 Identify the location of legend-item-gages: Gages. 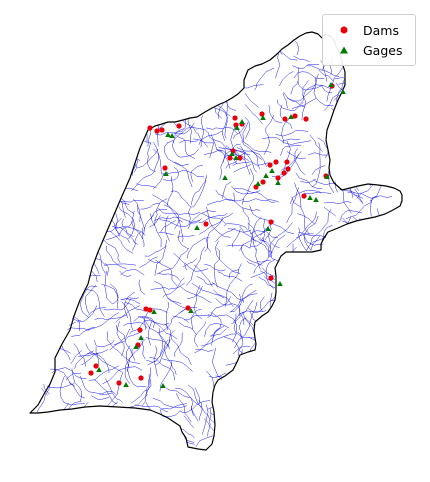
(366, 50).